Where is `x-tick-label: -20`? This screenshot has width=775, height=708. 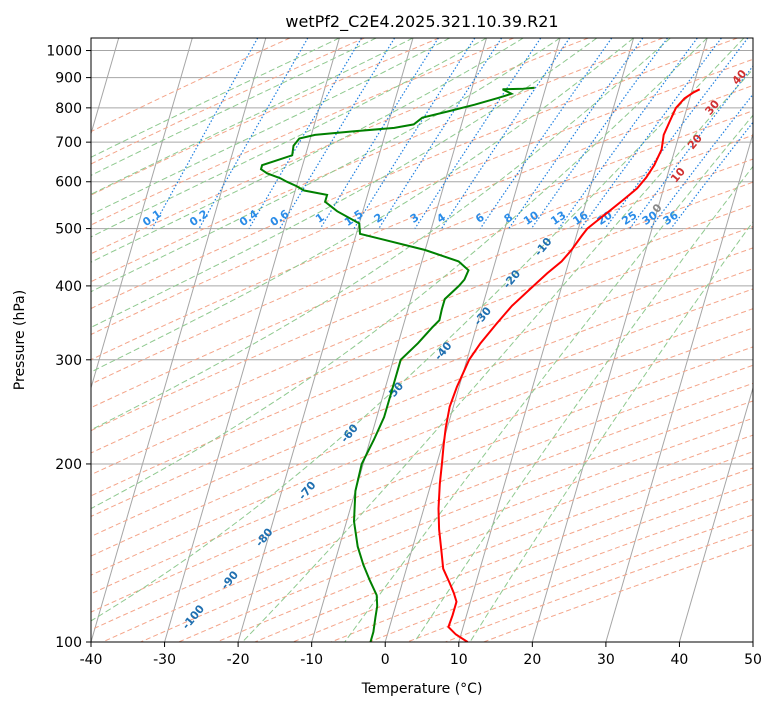
x-tick-label: -20 is located at coordinates (238, 660).